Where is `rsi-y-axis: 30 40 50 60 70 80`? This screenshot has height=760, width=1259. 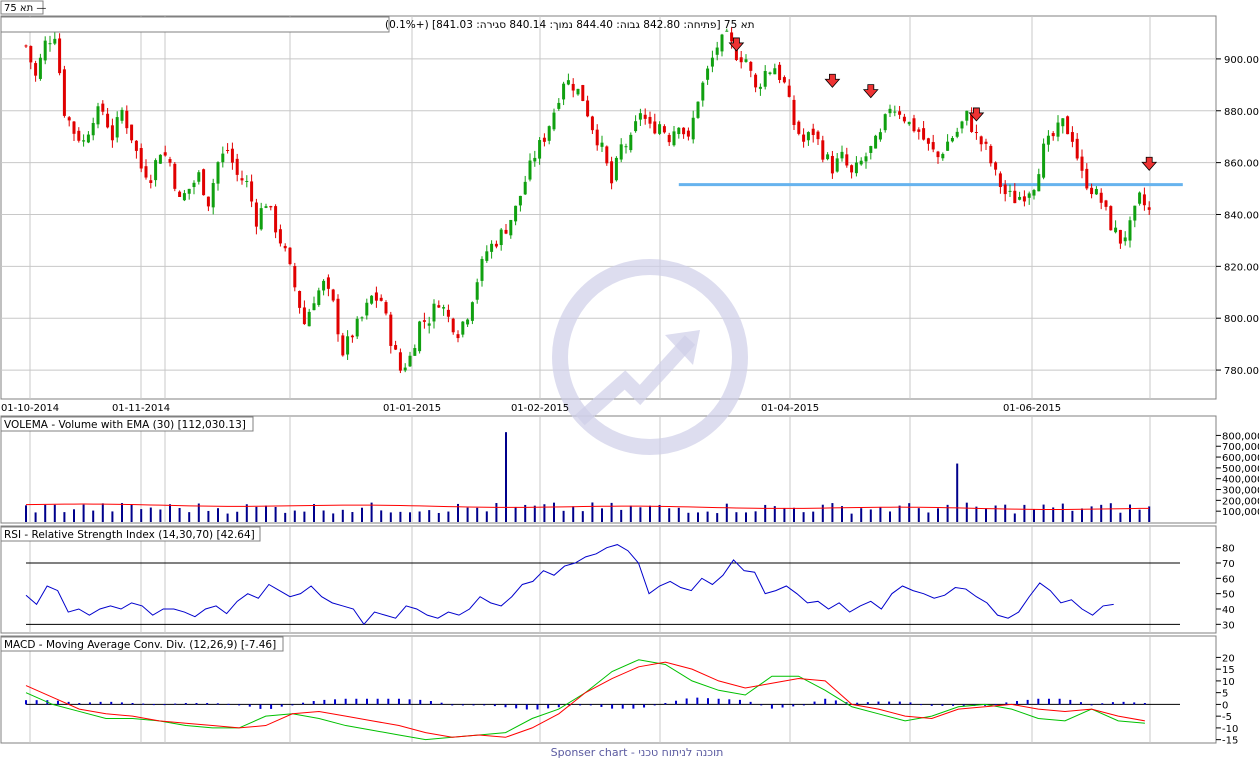 rsi-y-axis: 30 40 50 60 70 80 is located at coordinates (1225, 587).